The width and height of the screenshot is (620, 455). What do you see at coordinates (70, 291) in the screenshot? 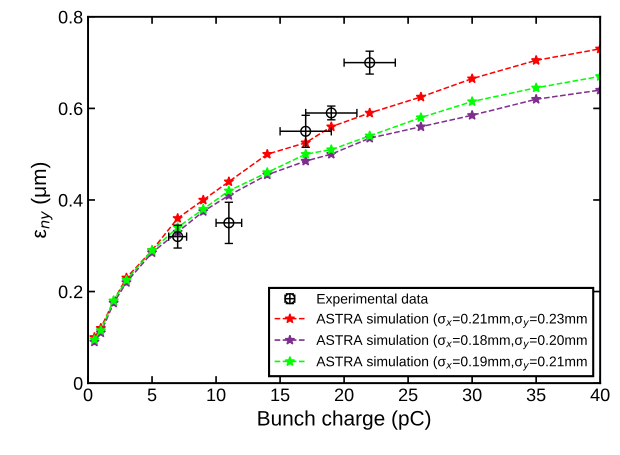
I see `y-tick-label: 0.2` at bounding box center [70, 291].